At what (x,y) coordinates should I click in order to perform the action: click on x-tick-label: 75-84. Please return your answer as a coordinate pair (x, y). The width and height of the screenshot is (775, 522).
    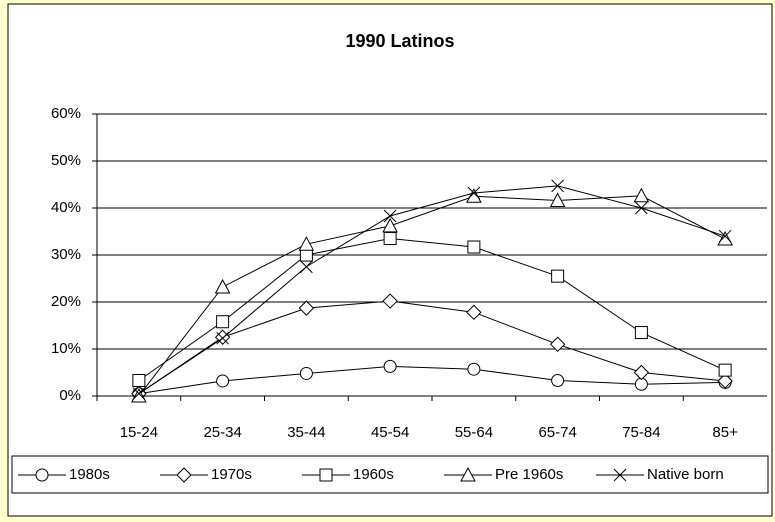
    Looking at the image, I should click on (641, 432).